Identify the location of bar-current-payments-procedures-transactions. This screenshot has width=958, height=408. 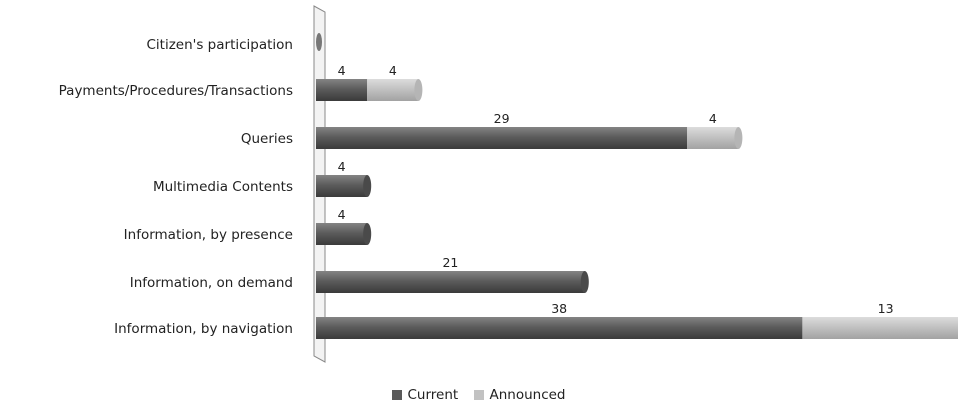
(342, 90).